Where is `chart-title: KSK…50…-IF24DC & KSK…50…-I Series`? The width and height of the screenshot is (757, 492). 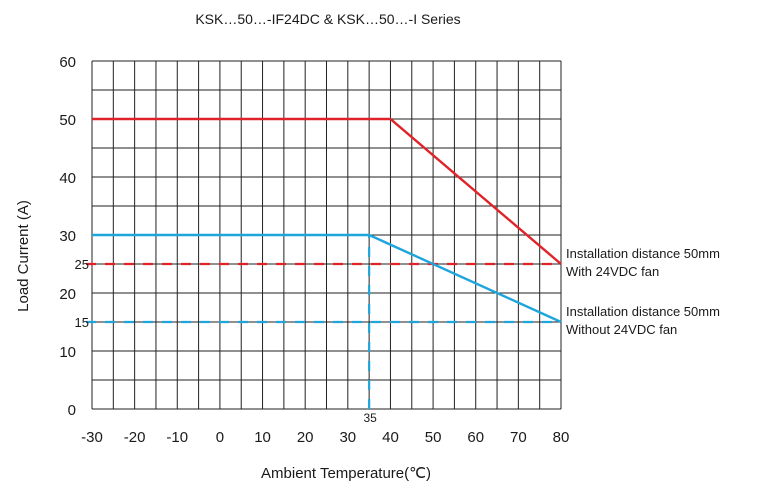 chart-title: KSK…50…-IF24DC & KSK…50…-I Series is located at coordinates (327, 19).